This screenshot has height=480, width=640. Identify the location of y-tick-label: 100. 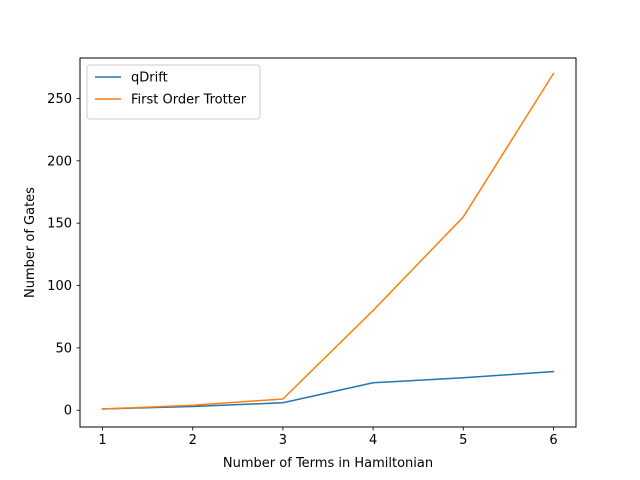
(59, 286).